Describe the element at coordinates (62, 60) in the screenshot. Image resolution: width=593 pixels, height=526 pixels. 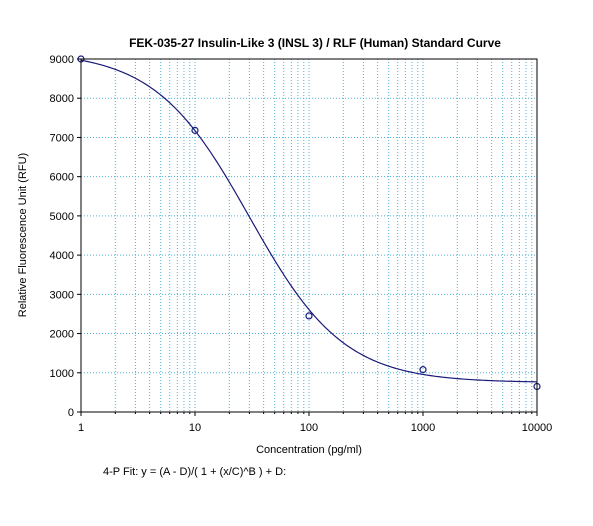
I see `y-tick-label: 9000` at that location.